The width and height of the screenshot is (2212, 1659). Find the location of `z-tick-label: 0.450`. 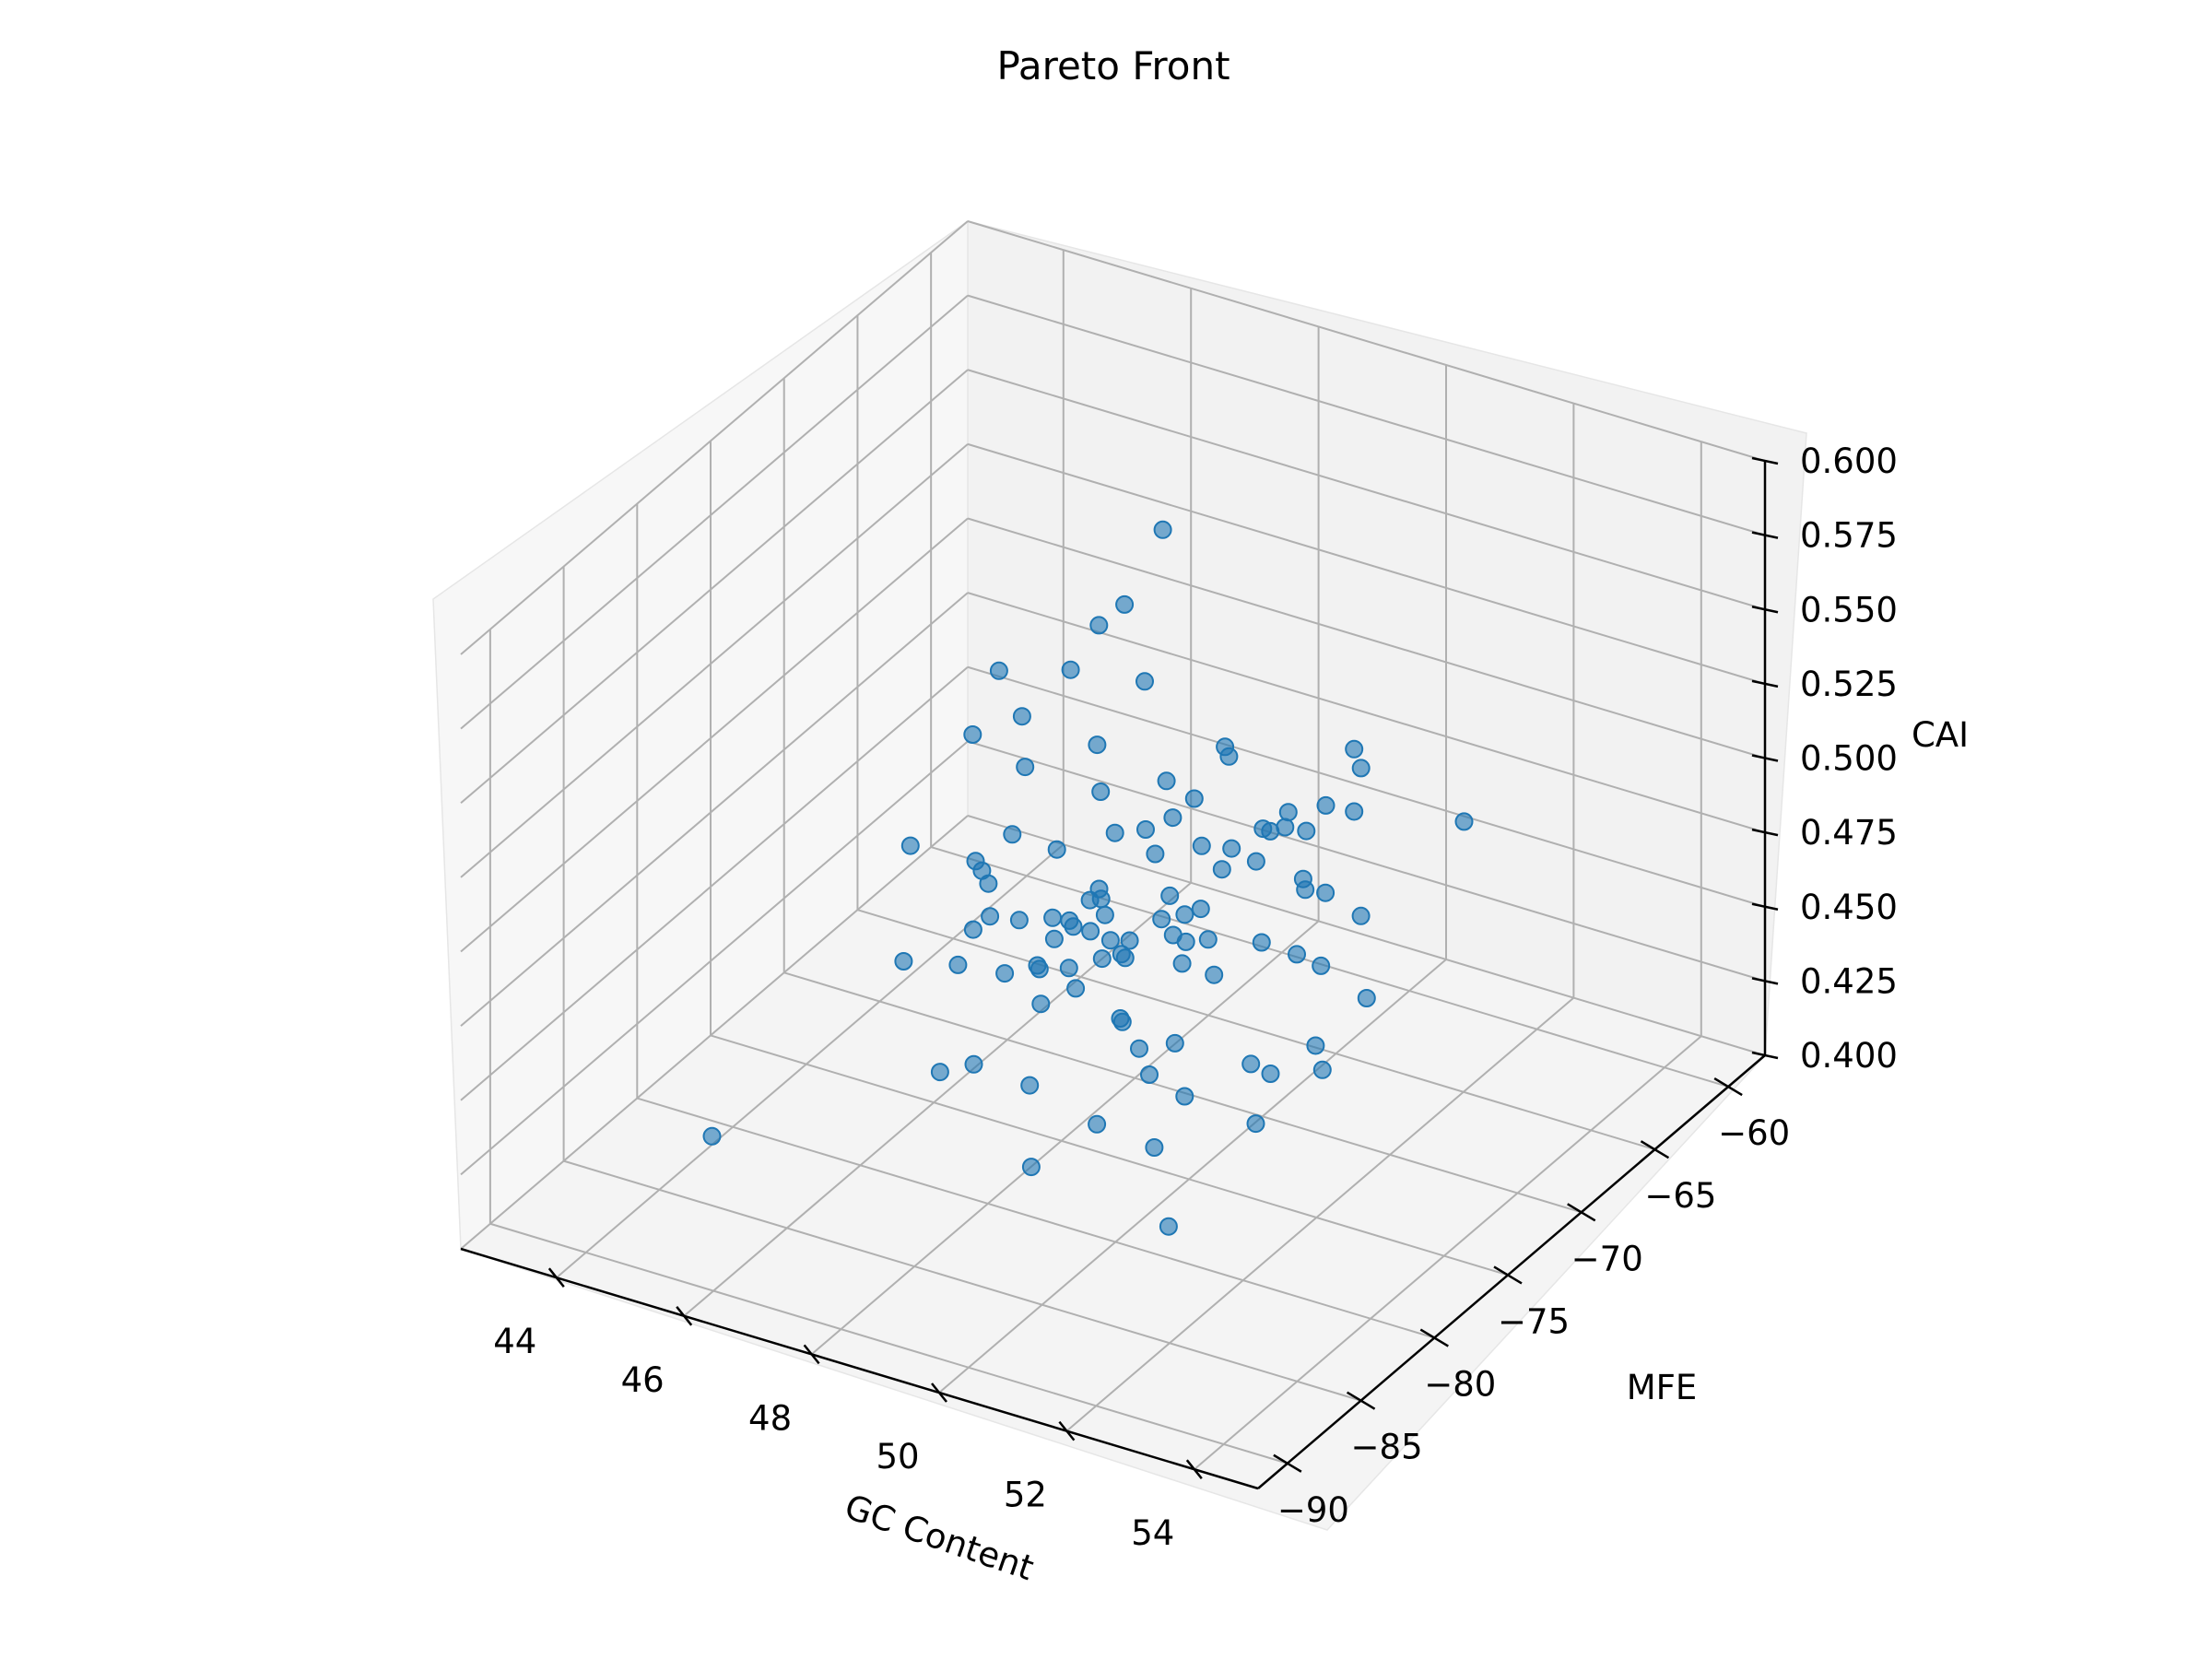

z-tick-label: 0.450 is located at coordinates (1849, 907).